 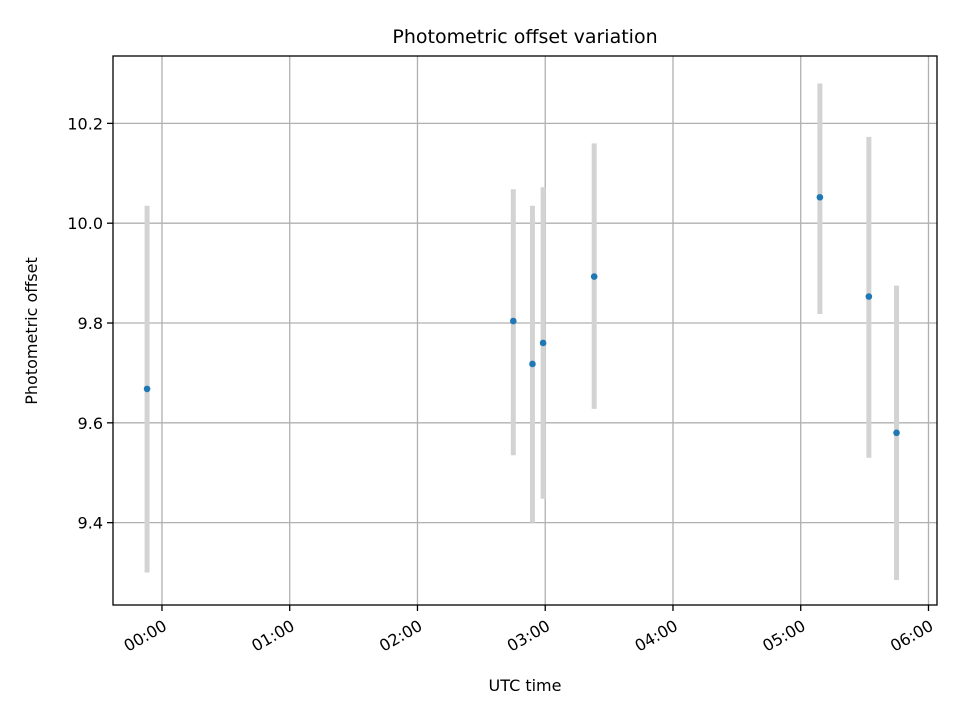 I want to click on y-axis: 9.4 9.6 9.8 10.0 10.2, so click(x=90, y=323).